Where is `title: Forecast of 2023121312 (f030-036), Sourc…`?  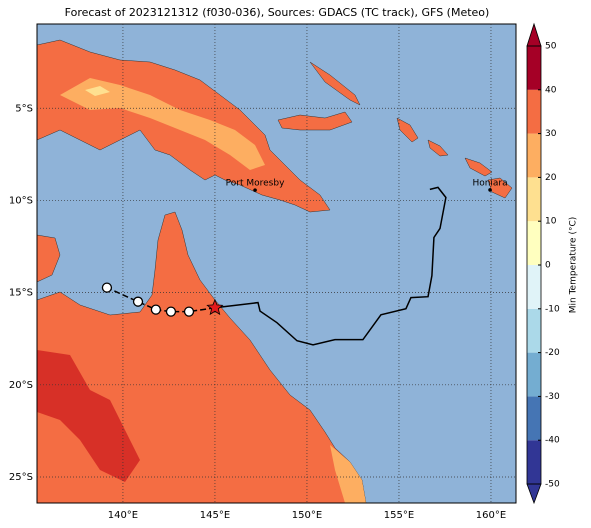
title: Forecast of 2023121312 (f030-036), Sourc… is located at coordinates (277, 12).